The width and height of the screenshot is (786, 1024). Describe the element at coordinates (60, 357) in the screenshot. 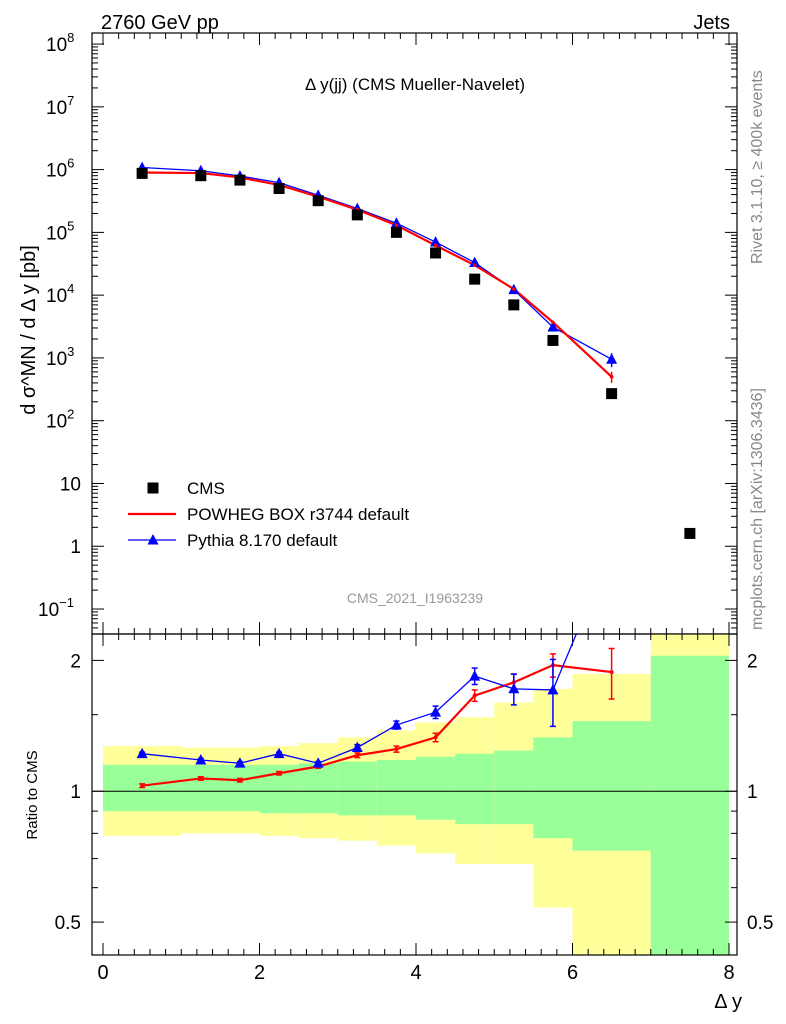

I see `main-y-tick-label: 10³` at that location.